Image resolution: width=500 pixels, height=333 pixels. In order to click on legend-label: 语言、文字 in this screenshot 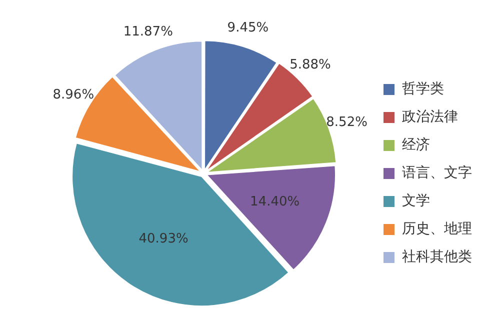, I will do `click(437, 173)`.